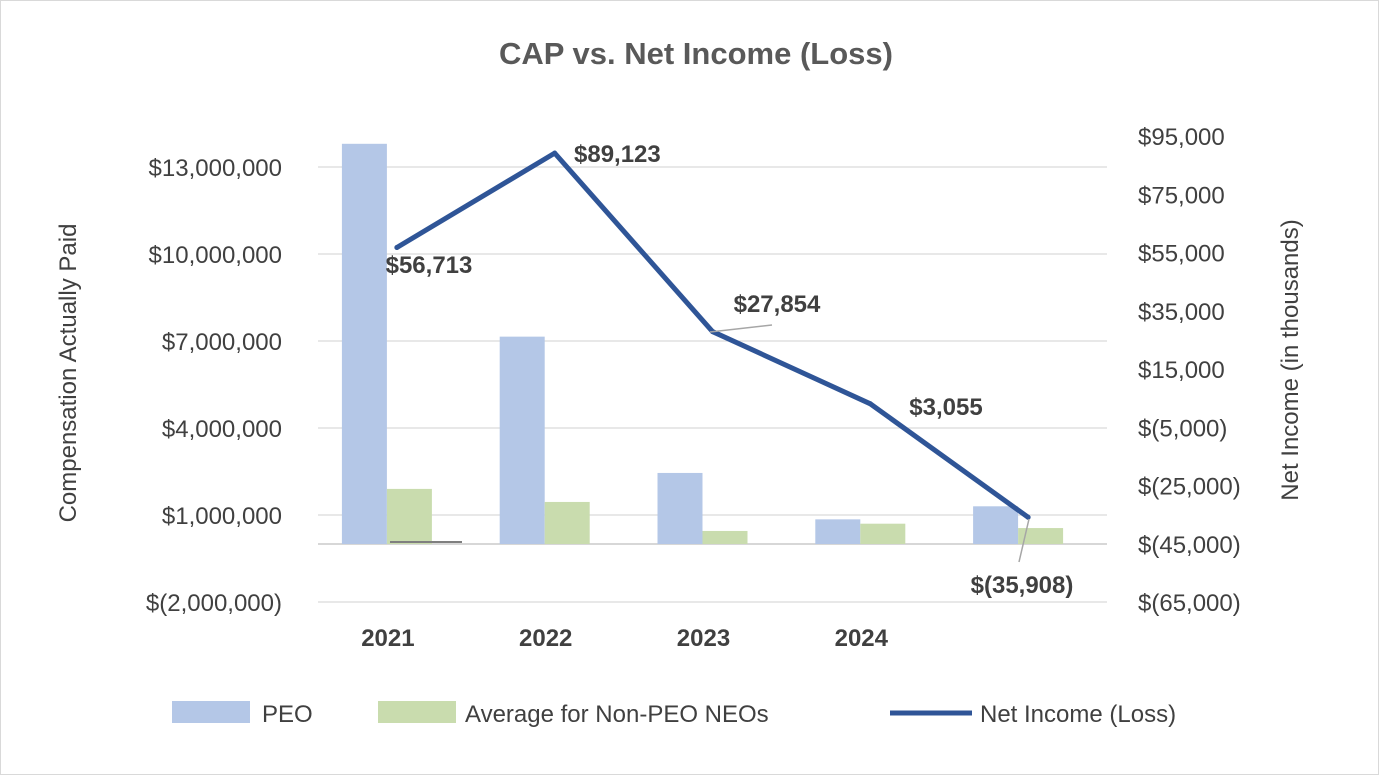 The width and height of the screenshot is (1379, 775). I want to click on net-income-label-5: $(35,908), so click(1022, 585).